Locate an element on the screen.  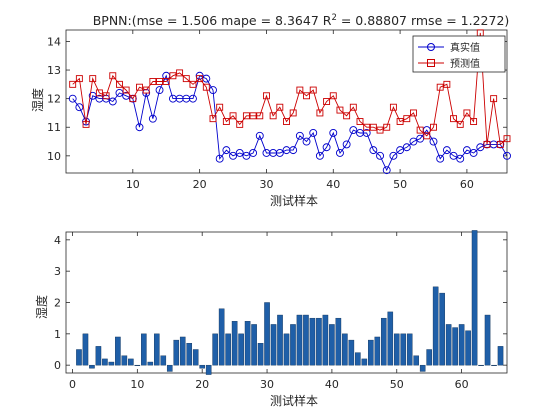
top-y-tick-label: 11 is located at coordinates (54, 127).